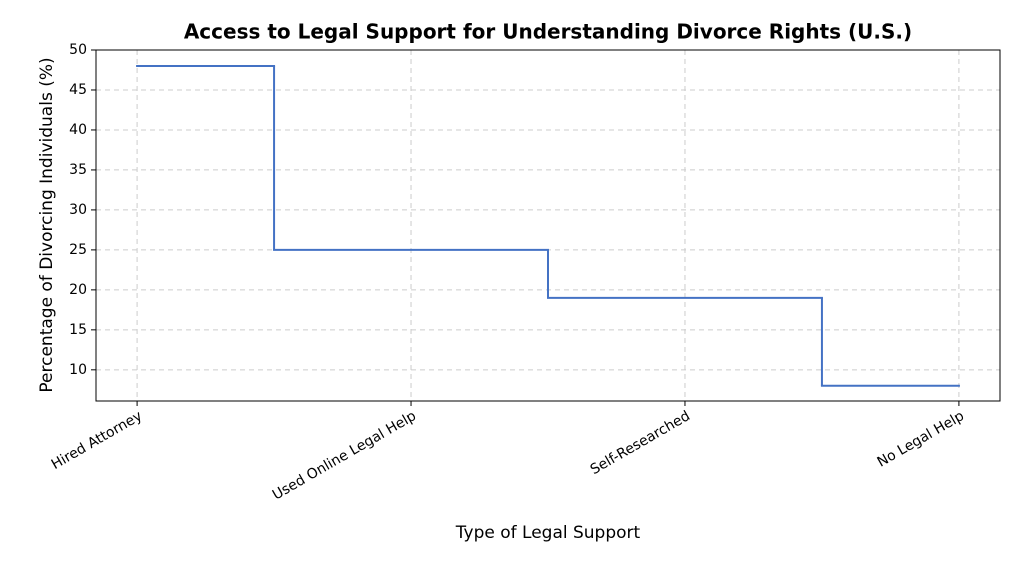 This screenshot has width=1024, height=569. Describe the element at coordinates (640, 443) in the screenshot. I see `x-tick-label: Self-Researched` at that location.